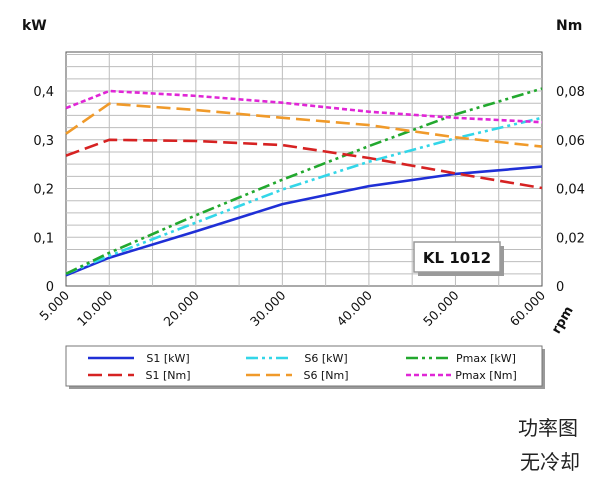 This screenshot has height=480, width=600. What do you see at coordinates (457, 258) in the screenshot?
I see `model-badge-label: KL 1012` at bounding box center [457, 258].